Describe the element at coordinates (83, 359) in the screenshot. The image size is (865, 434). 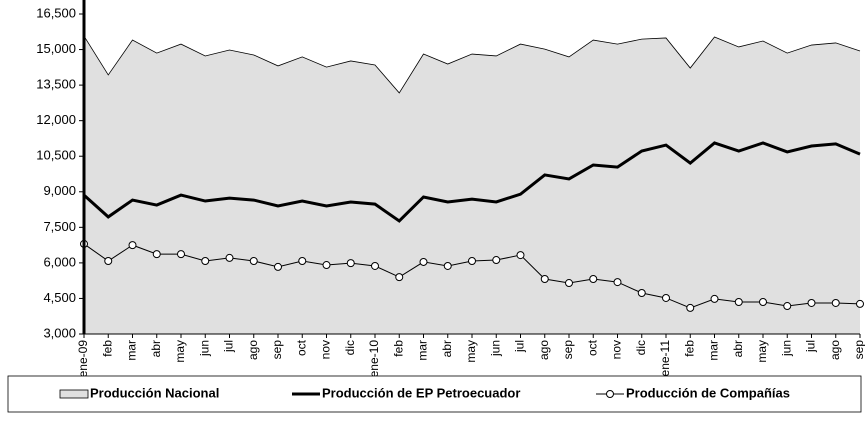
I see `x-tick-label: ene-09` at that location.